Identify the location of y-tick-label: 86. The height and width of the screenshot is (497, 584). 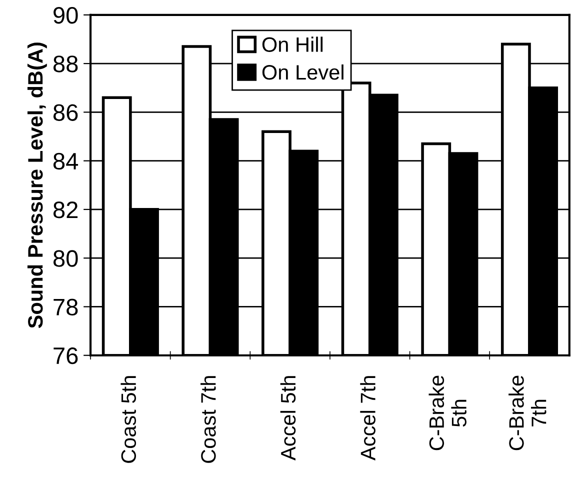
(65, 112).